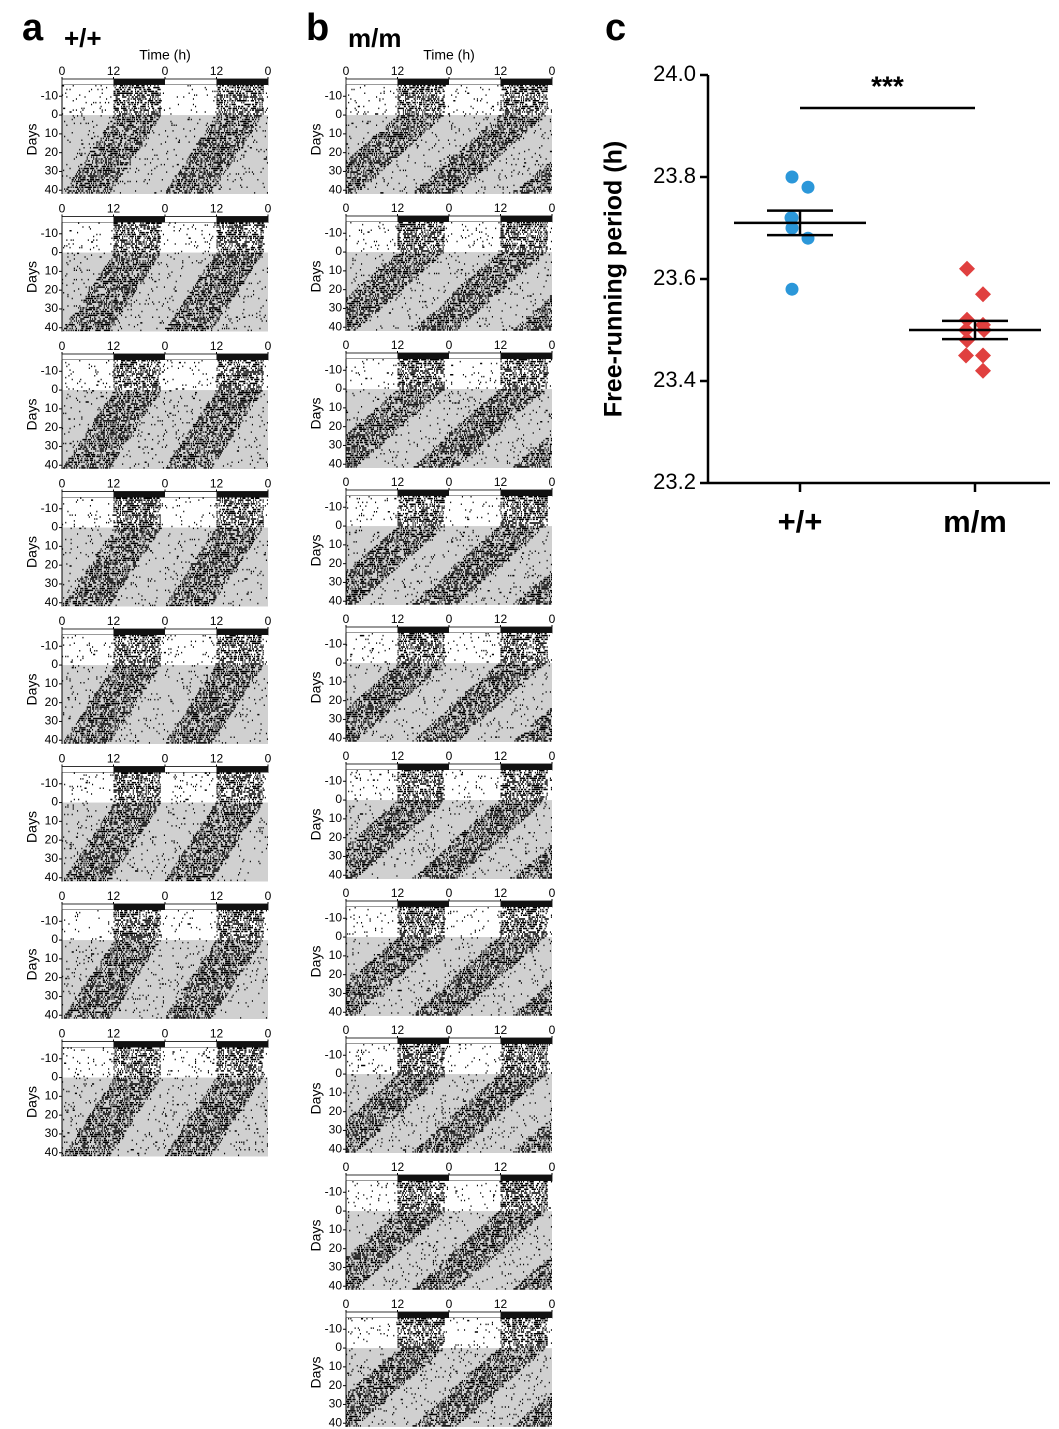 The image size is (1059, 1429). I want to click on y-tick-label: 23.6, so click(674, 277).